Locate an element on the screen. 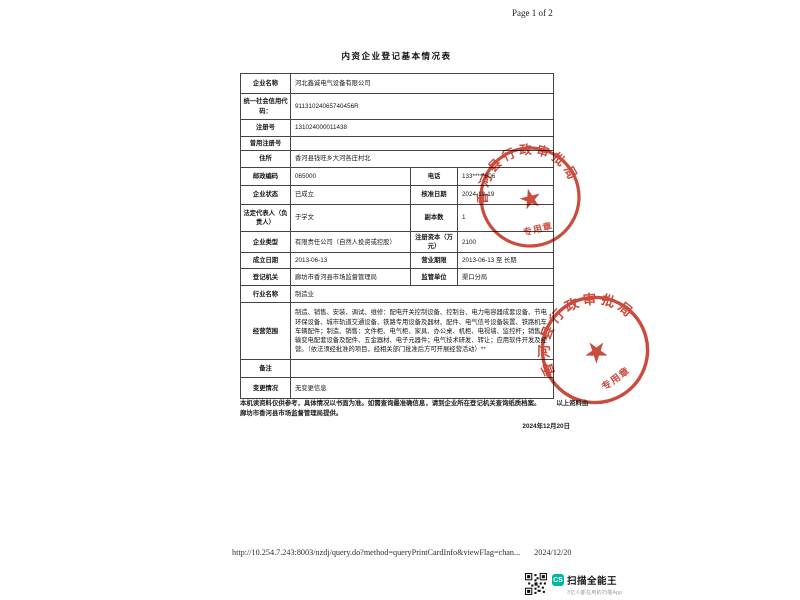 This screenshot has width=800, height=600. field-label: 住所 is located at coordinates (265, 159).